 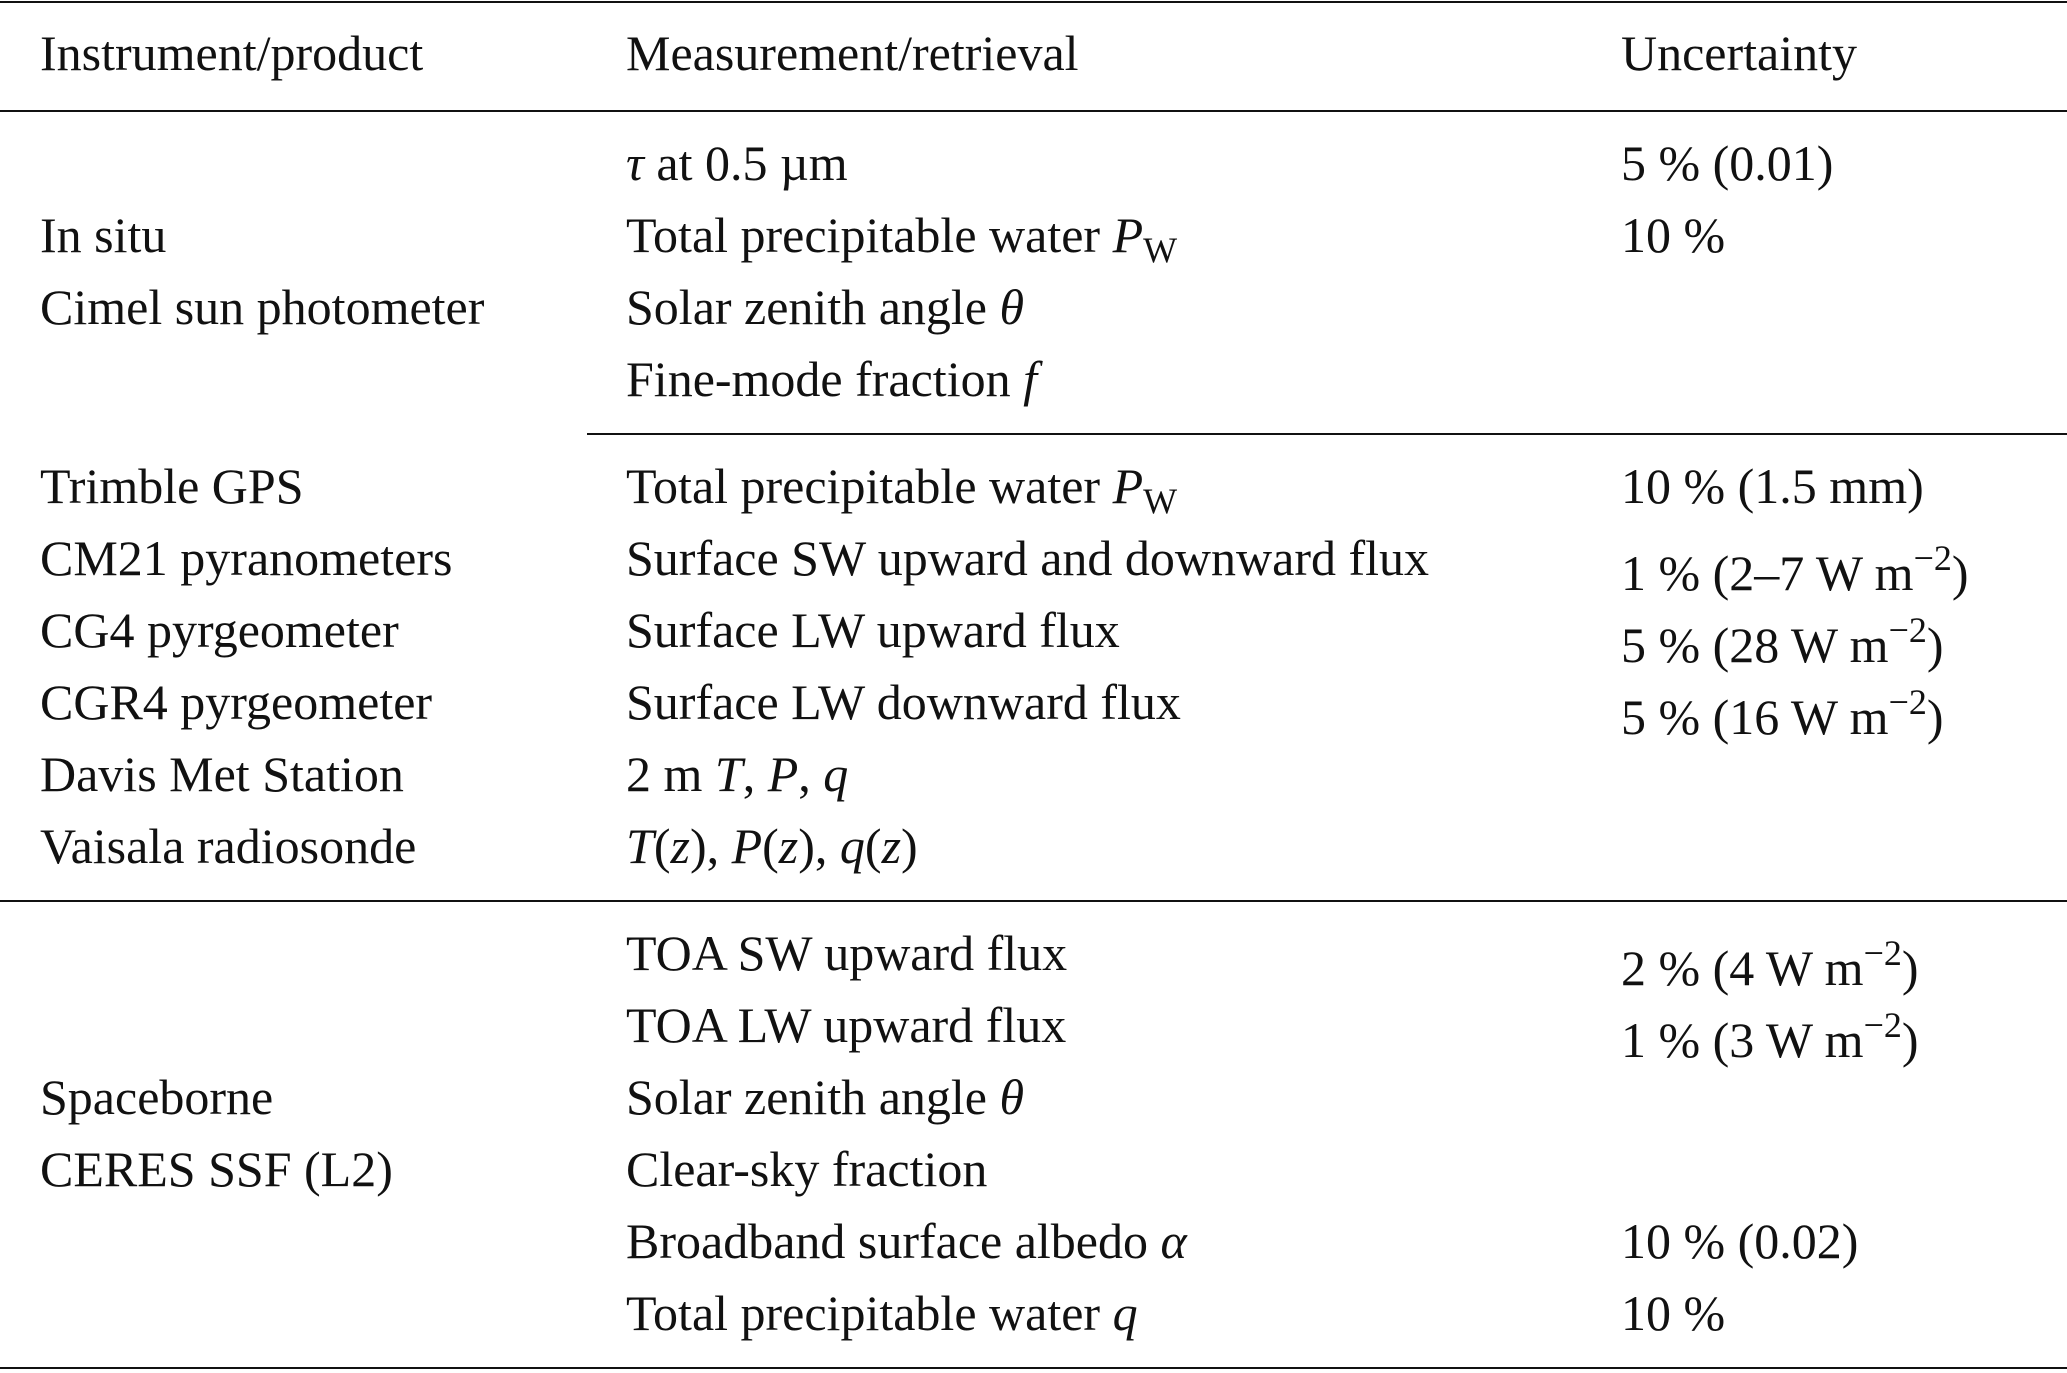 I want to click on text-run: 2 % (4 W m, so click(x=1742, y=968).